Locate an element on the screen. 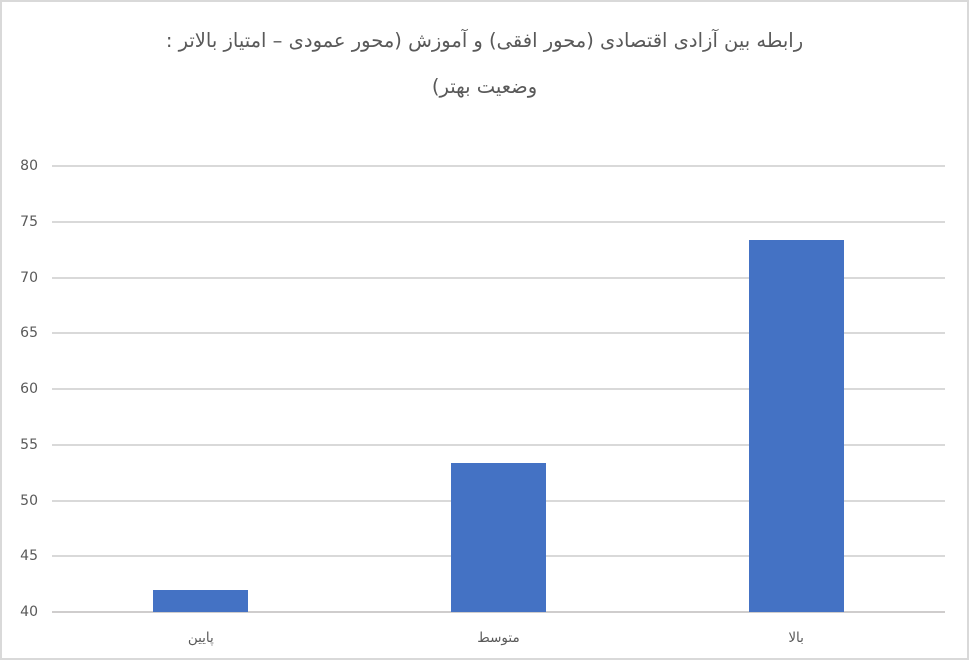 The height and width of the screenshot is (660, 969). x-category-label: پایین is located at coordinates (200, 638).